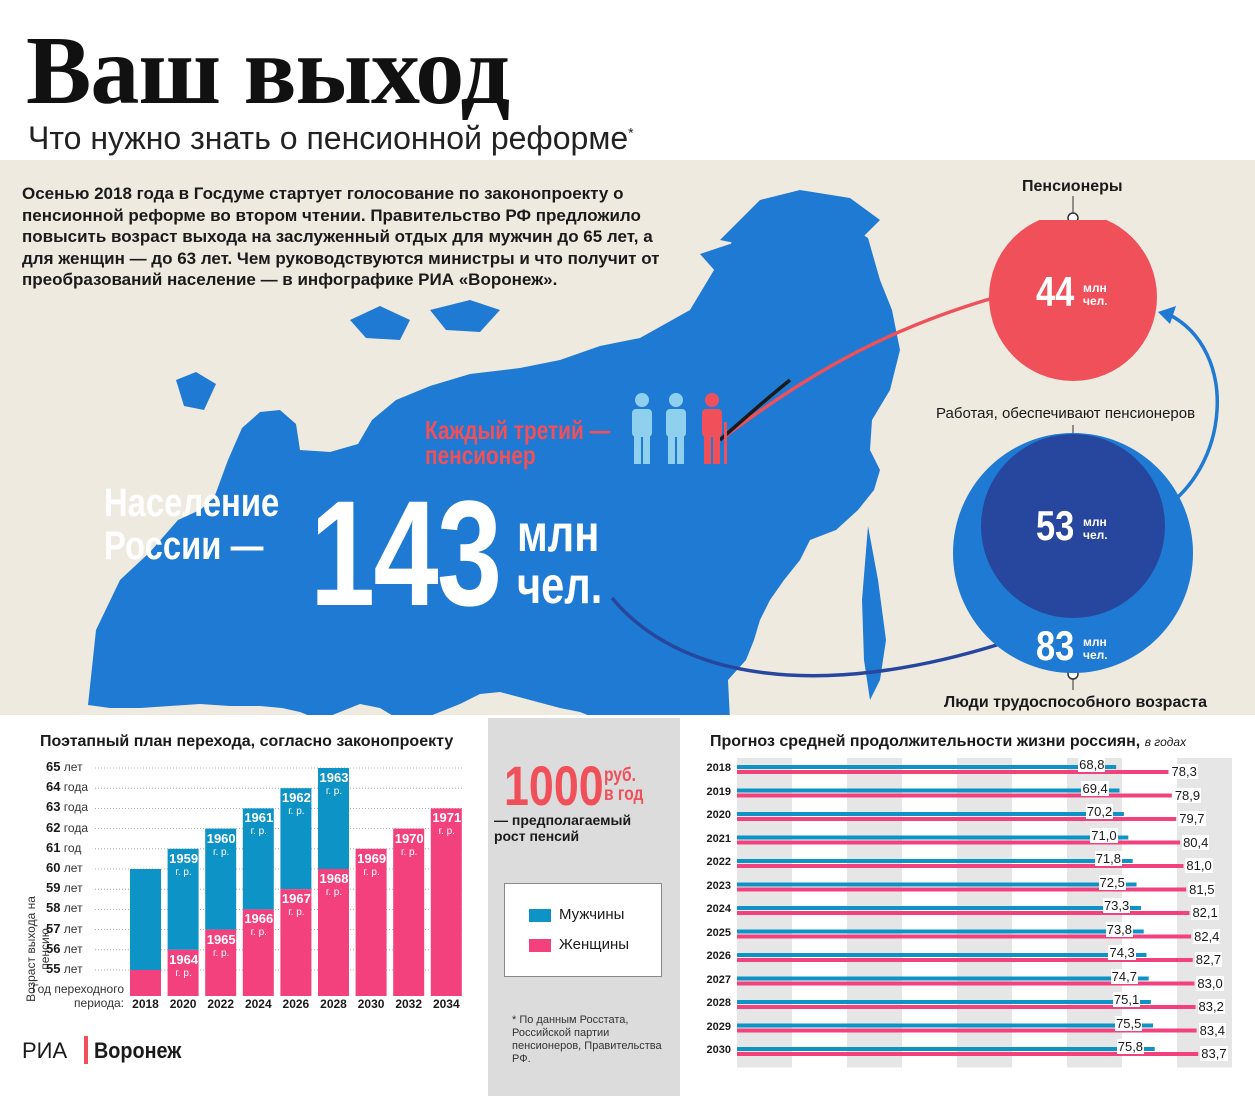 The width and height of the screenshot is (1255, 1096). Describe the element at coordinates (334, 885) in the screenshot. I see `plan-bar-women-label: 1968 г. р.` at that location.